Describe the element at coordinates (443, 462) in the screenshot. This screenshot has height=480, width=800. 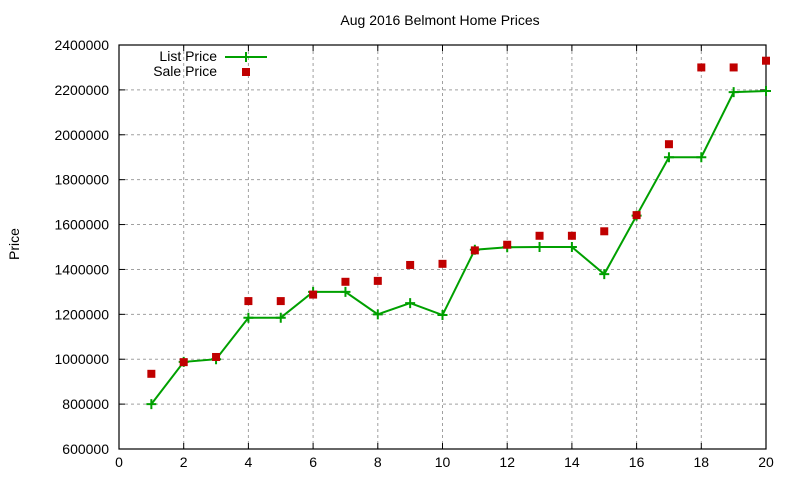
I see `x-tick-label: 10` at that location.